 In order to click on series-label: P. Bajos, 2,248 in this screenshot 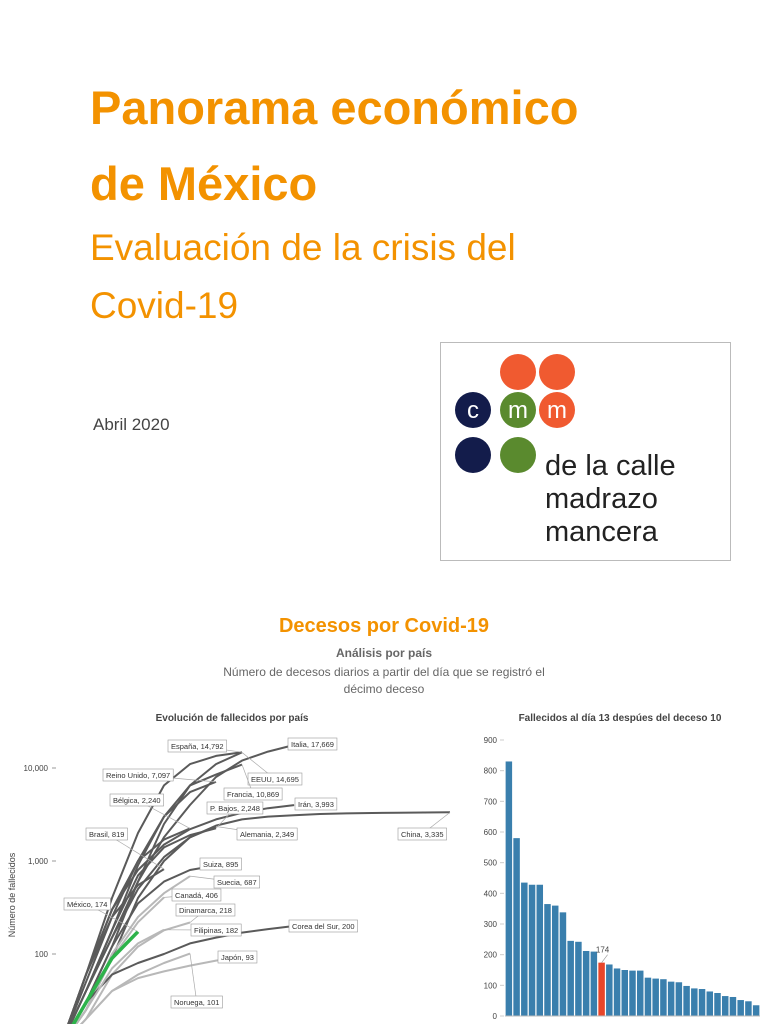, I will do `click(235, 808)`.